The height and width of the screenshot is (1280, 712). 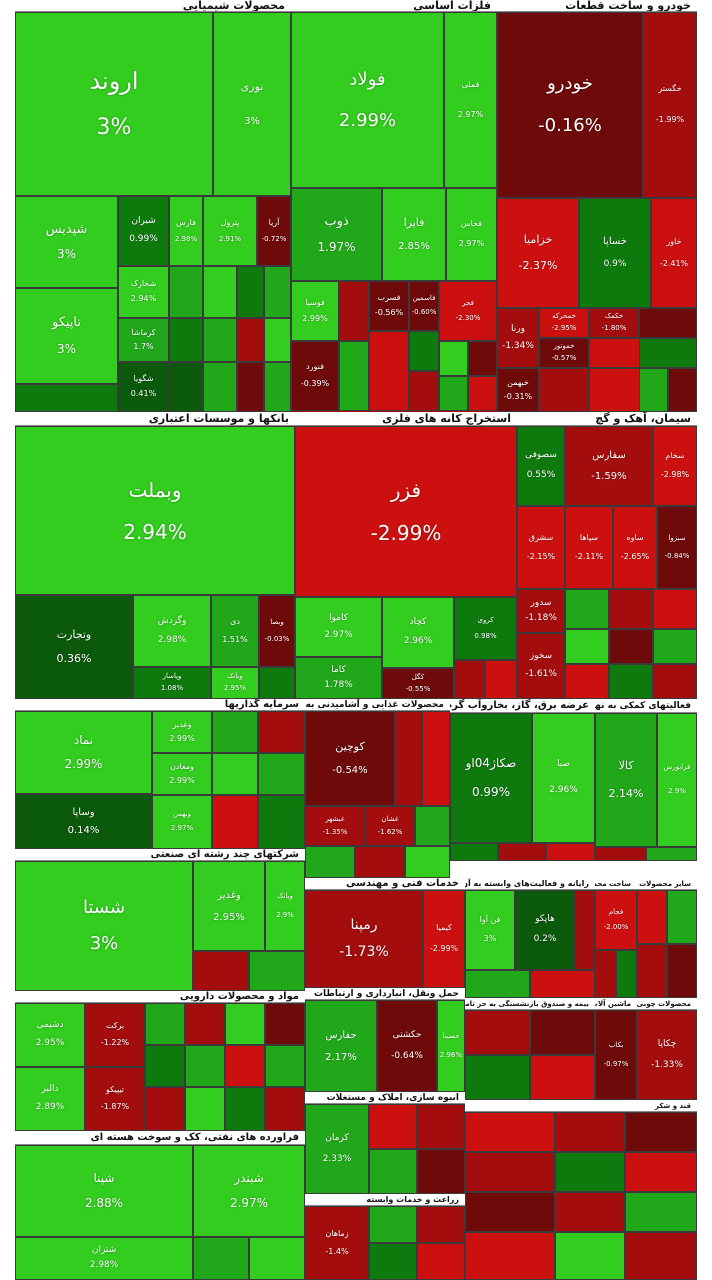 I want to click on stock-tile: وغدیر 2.95%, so click(x=229, y=906).